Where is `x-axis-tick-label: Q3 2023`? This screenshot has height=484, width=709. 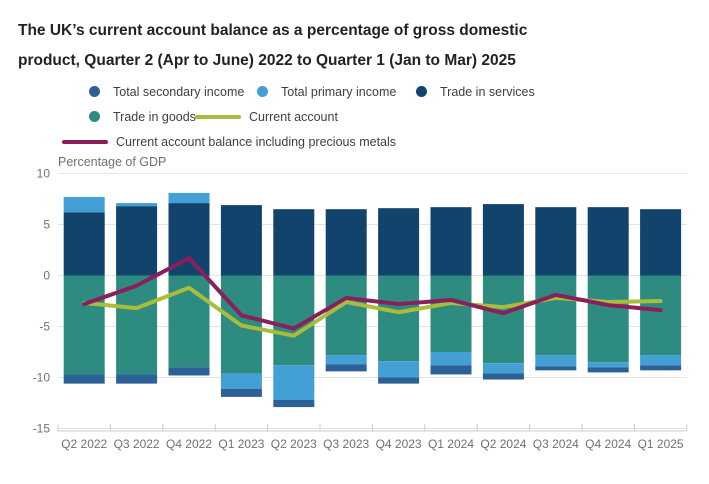
x-axis-tick-label: Q3 2023 is located at coordinates (346, 444).